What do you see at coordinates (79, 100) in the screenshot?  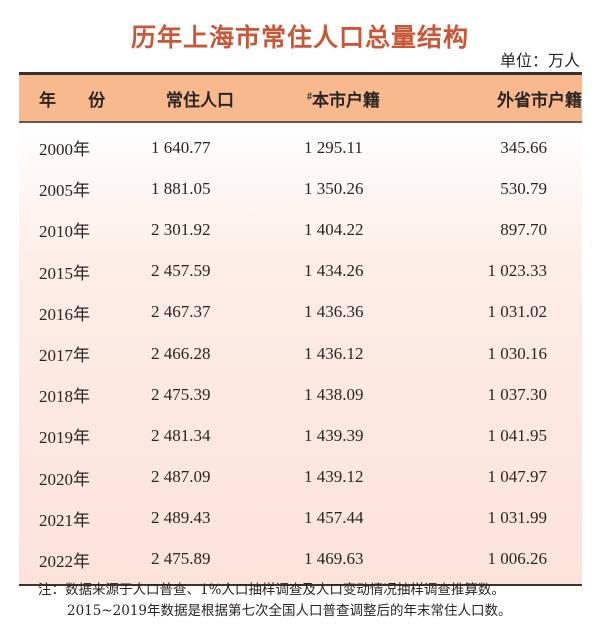 I see `header-year: 年 份` at bounding box center [79, 100].